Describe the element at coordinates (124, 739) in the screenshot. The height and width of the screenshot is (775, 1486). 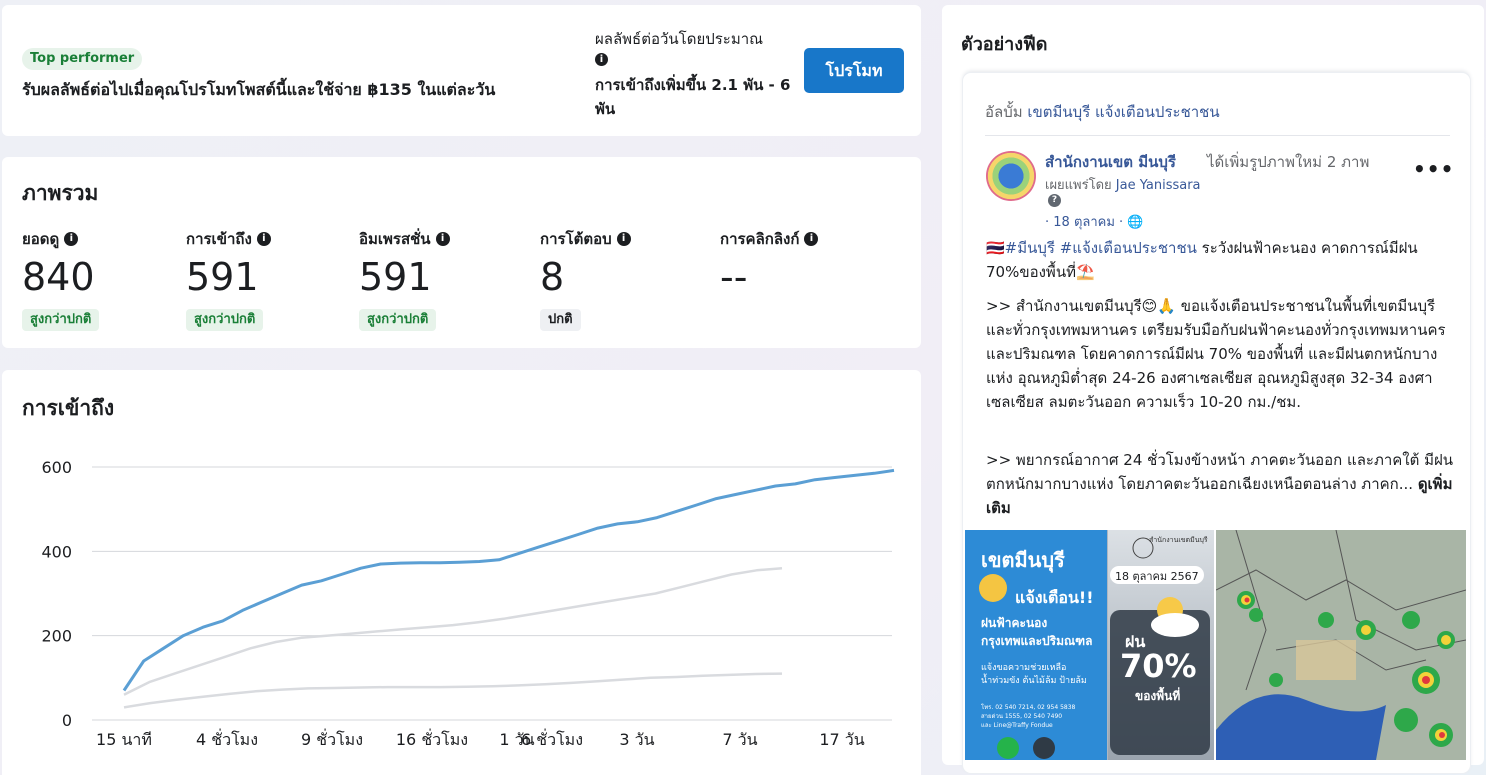
I see `x-tick-label: 15 นาที` at that location.